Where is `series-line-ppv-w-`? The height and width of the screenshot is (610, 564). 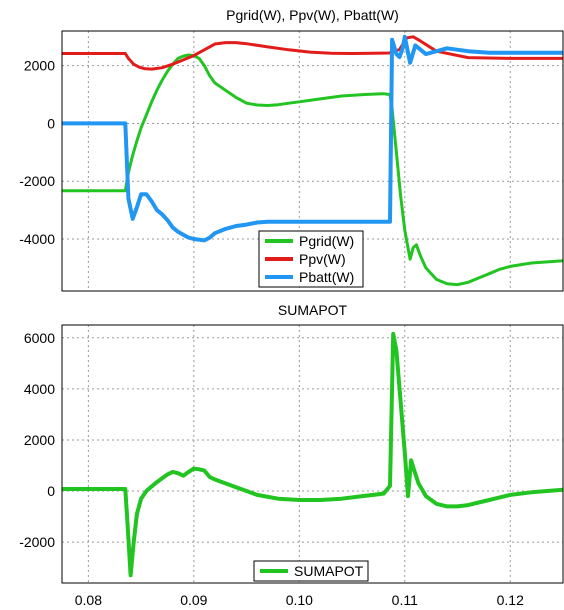 series-line-ppv-w- is located at coordinates (312, 53).